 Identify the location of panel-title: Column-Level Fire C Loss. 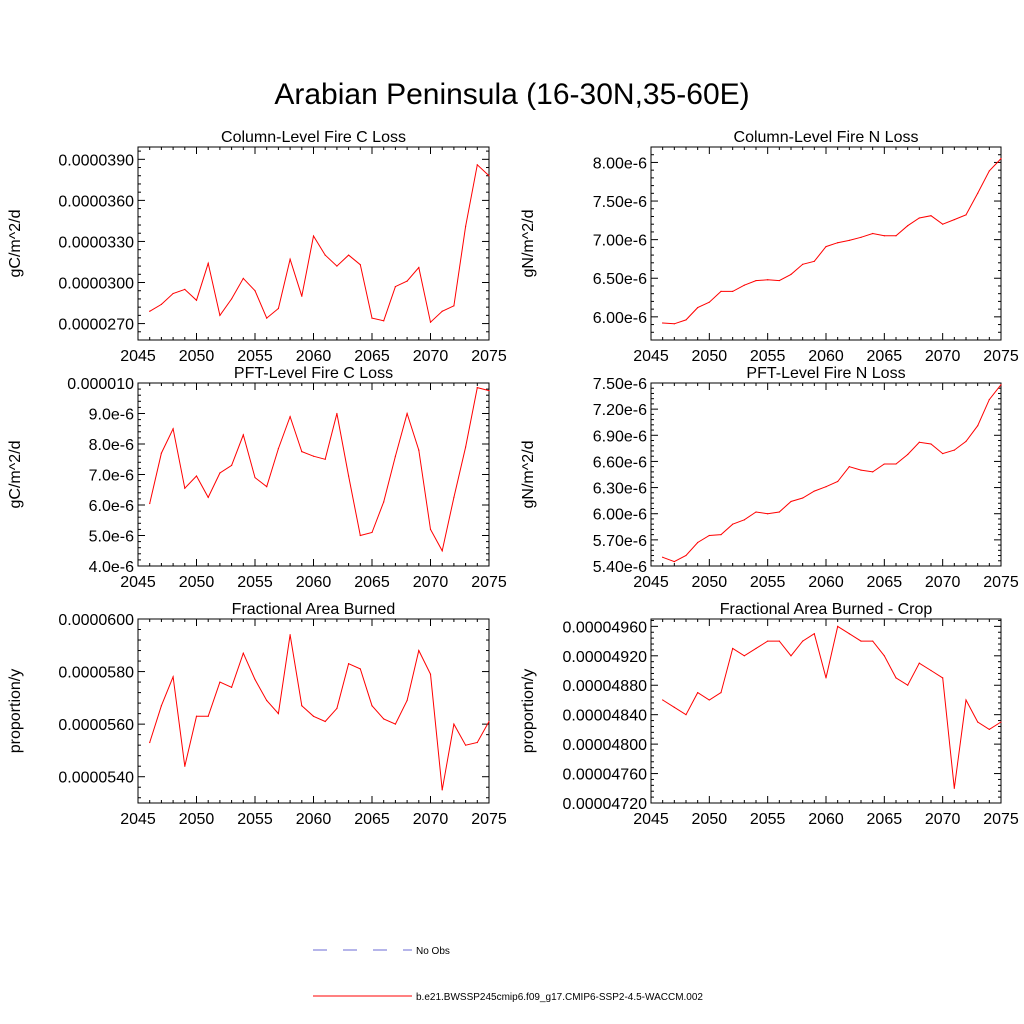
(313, 137).